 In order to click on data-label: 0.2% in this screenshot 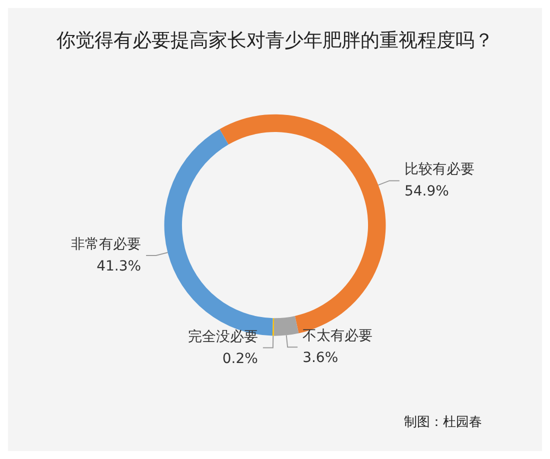, I will do `click(240, 358)`.